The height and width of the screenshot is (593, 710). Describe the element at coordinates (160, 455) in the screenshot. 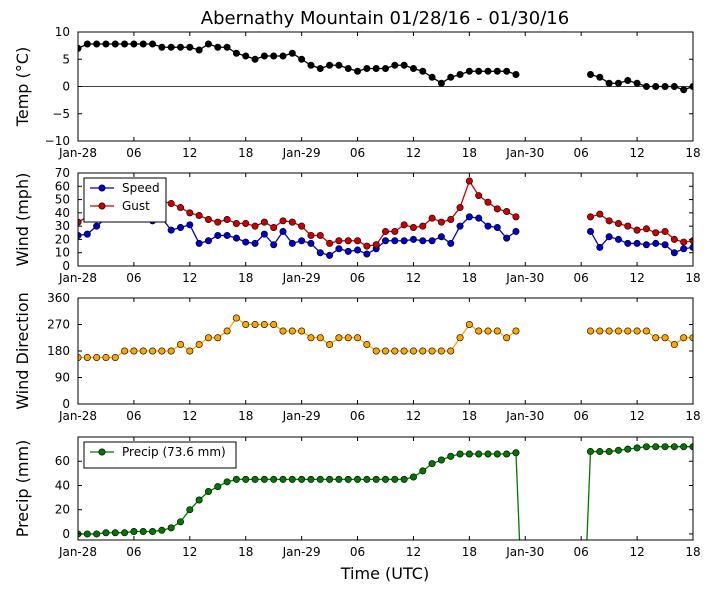

I see `legend-precip: Precip (73.6 mm)` at that location.